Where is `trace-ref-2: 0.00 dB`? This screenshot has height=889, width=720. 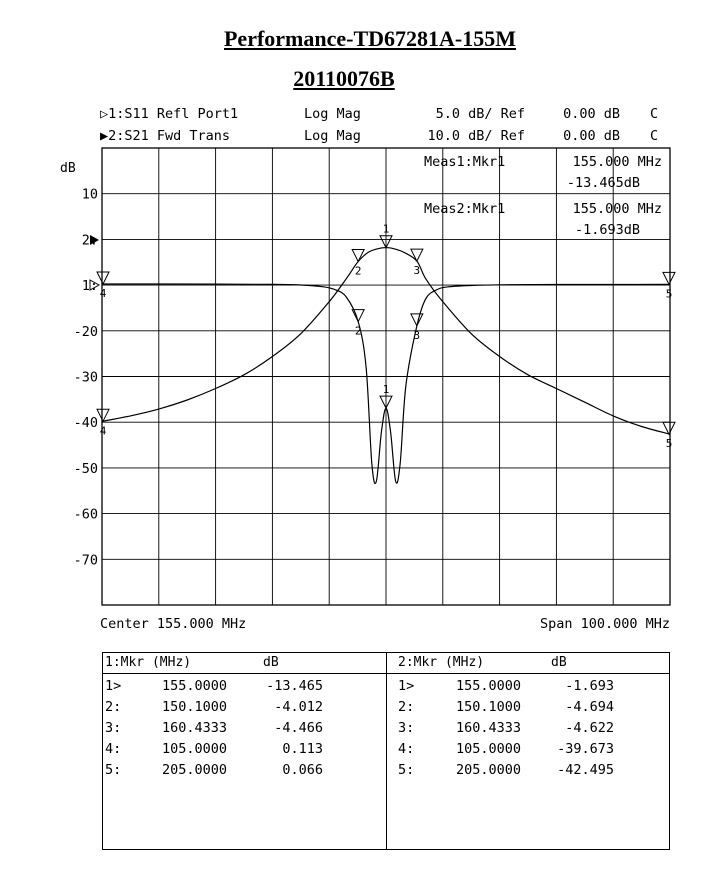
trace-ref-2: 0.00 dB is located at coordinates (591, 136).